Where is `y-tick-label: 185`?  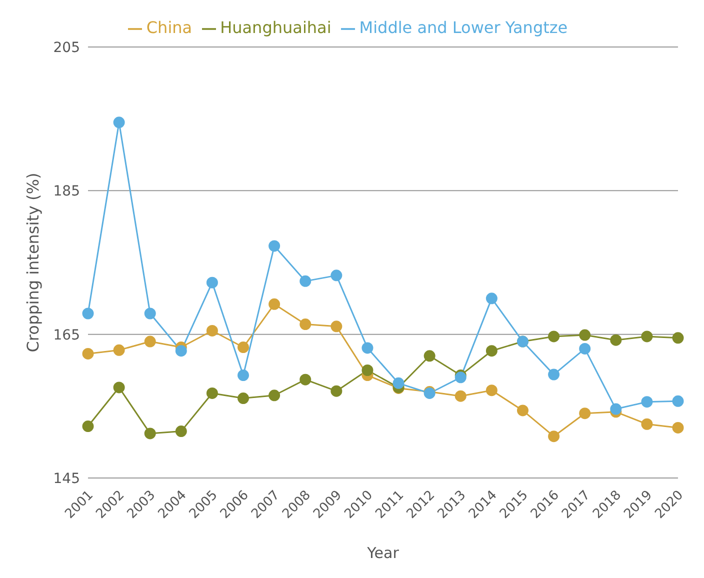 y-tick-label: 185 is located at coordinates (66, 192).